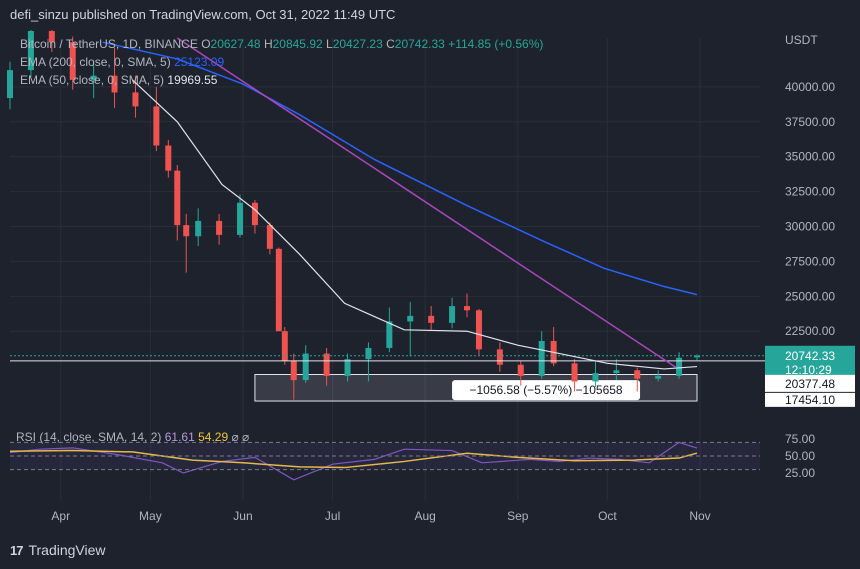 The image size is (860, 569). Describe the element at coordinates (206, 44) in the screenshot. I see `open-key: O` at that location.